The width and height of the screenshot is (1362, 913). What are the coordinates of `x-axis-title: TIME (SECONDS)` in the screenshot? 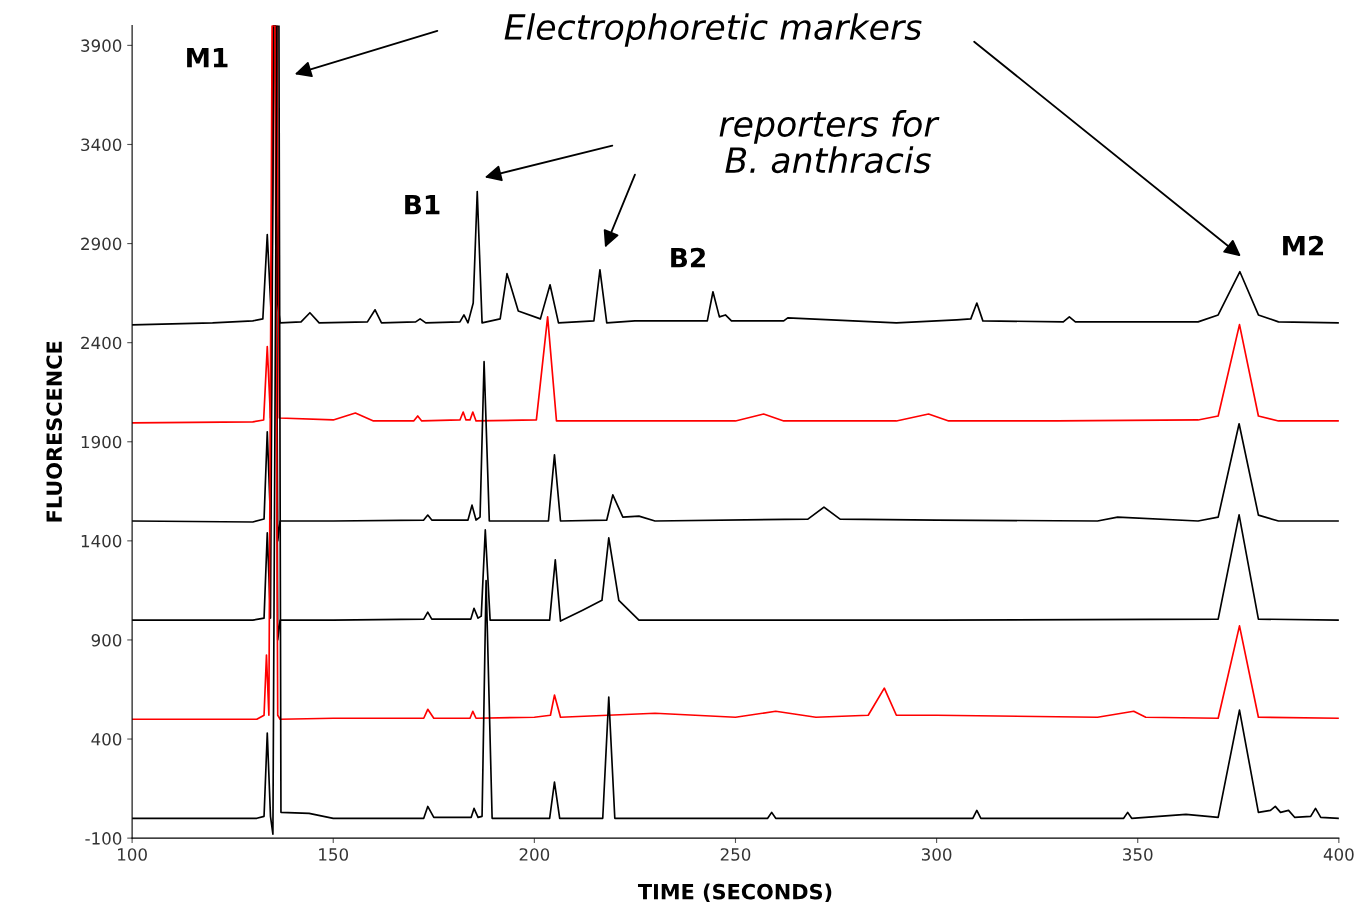 It's located at (734, 893).